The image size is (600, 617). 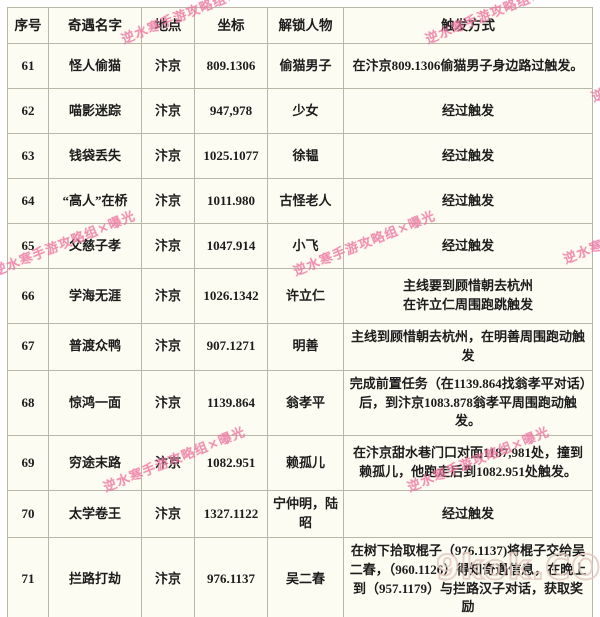 I want to click on cell-name: 怪人偷猫, so click(x=95, y=66).